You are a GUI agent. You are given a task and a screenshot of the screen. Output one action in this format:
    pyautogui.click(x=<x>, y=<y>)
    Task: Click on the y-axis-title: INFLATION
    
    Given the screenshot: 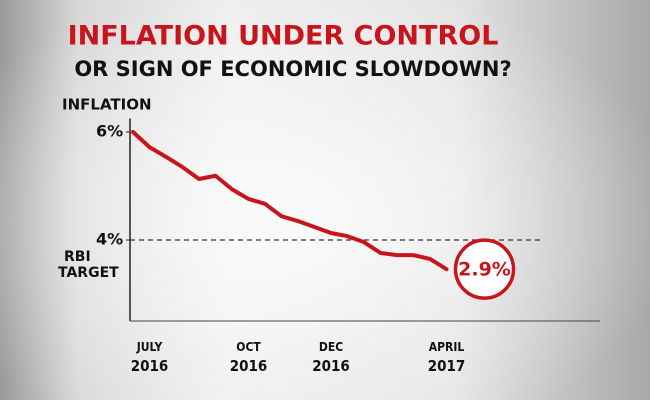 What is the action you would take?
    pyautogui.click(x=107, y=105)
    